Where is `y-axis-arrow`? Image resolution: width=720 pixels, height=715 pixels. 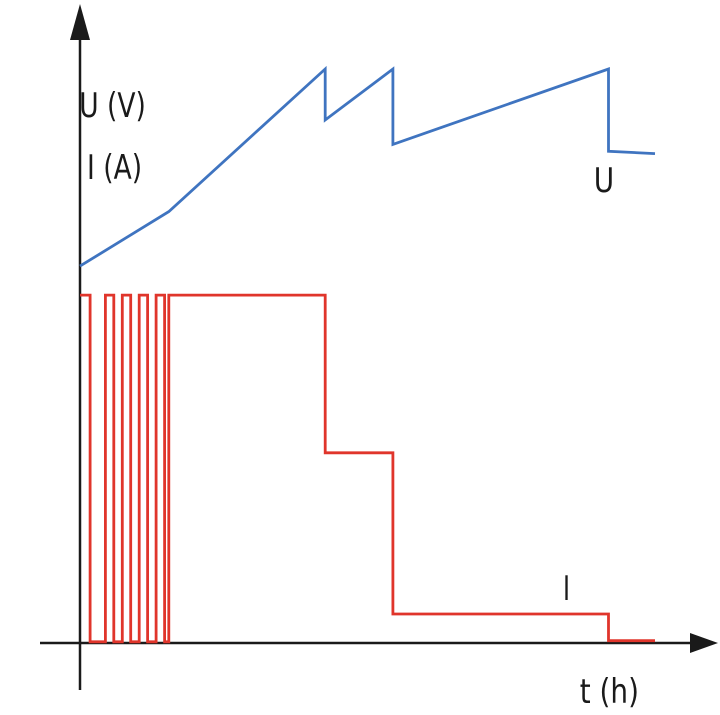
y-axis-arrow is located at coordinates (80, 22).